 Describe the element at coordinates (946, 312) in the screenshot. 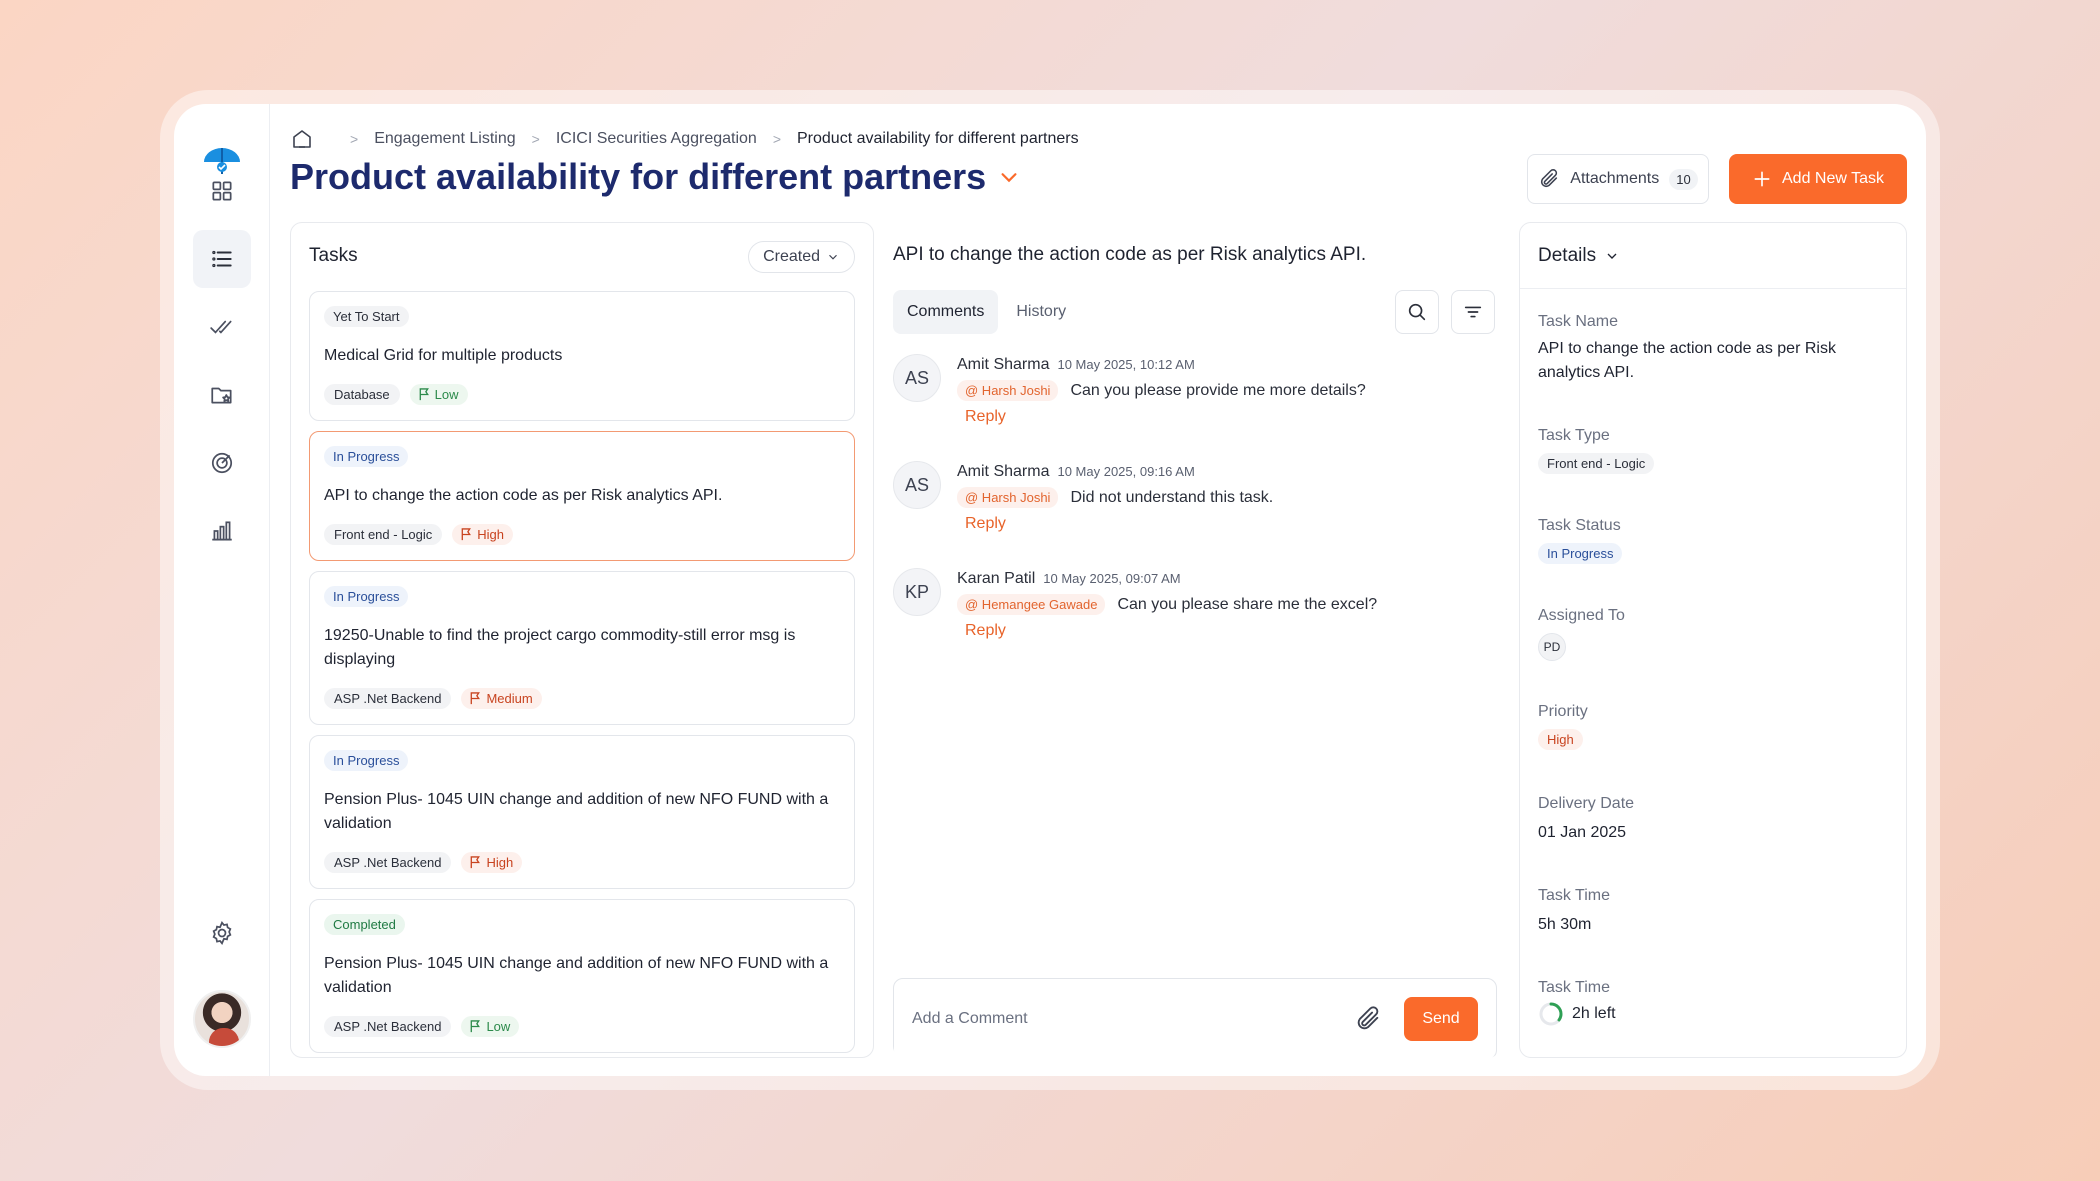

I see `tab-comments: Comments` at that location.